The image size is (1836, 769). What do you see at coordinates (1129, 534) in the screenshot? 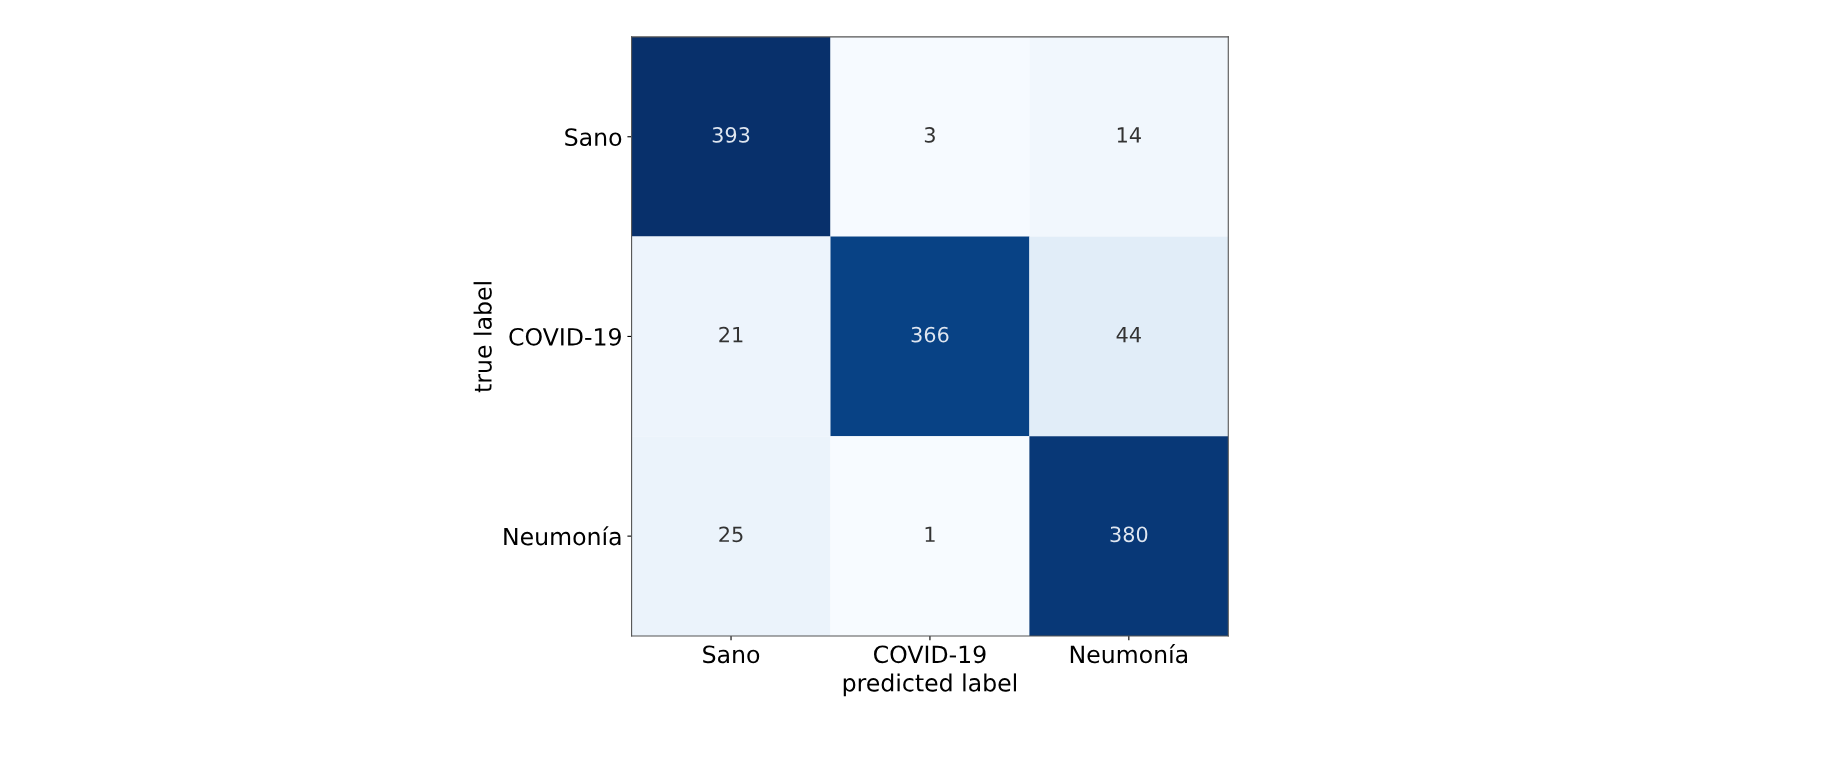
I see `data-label: 380` at bounding box center [1129, 534].